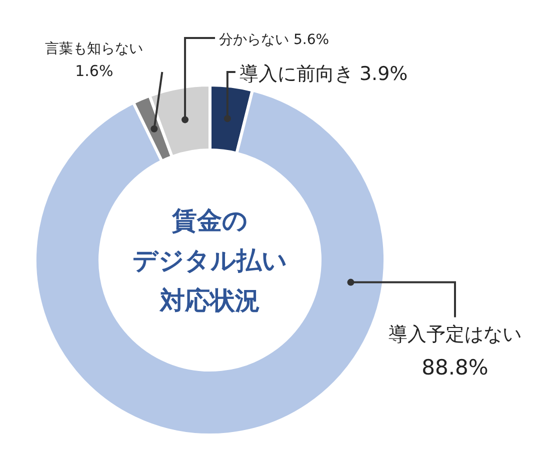 The height and width of the screenshot is (457, 536). What do you see at coordinates (94, 71) in the screenshot?
I see `data-label: 1.6%` at bounding box center [94, 71].